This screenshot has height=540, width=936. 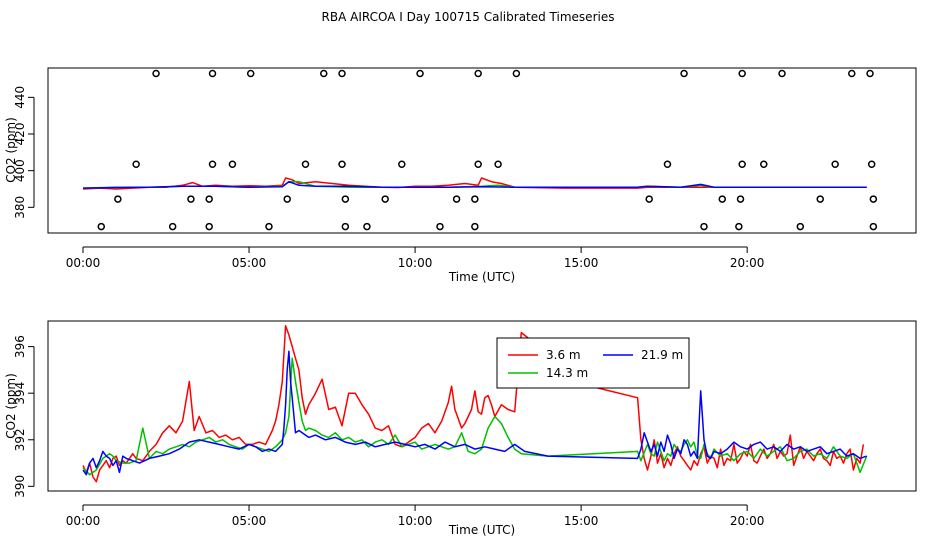 What do you see at coordinates (20, 486) in the screenshot?
I see `y-tick-label-bottom: 390` at bounding box center [20, 486].